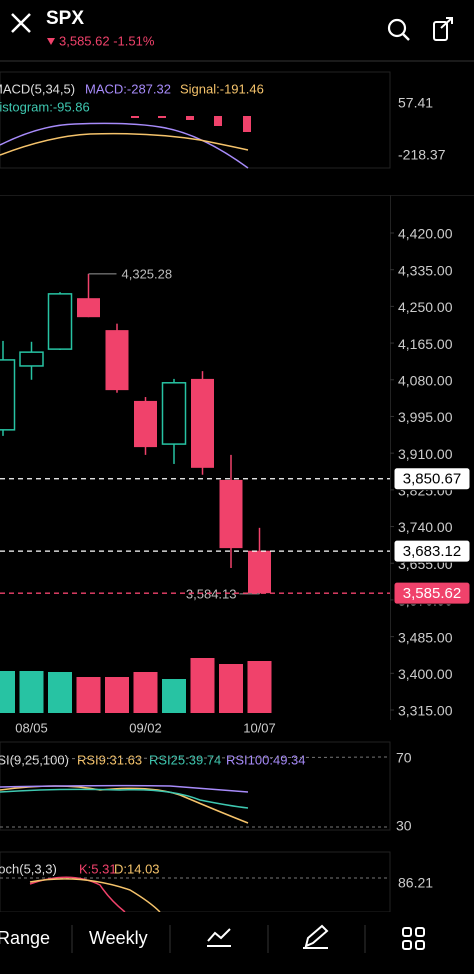  What do you see at coordinates (31, 727) in the screenshot?
I see `x-tick-label: 08/05` at bounding box center [31, 727].